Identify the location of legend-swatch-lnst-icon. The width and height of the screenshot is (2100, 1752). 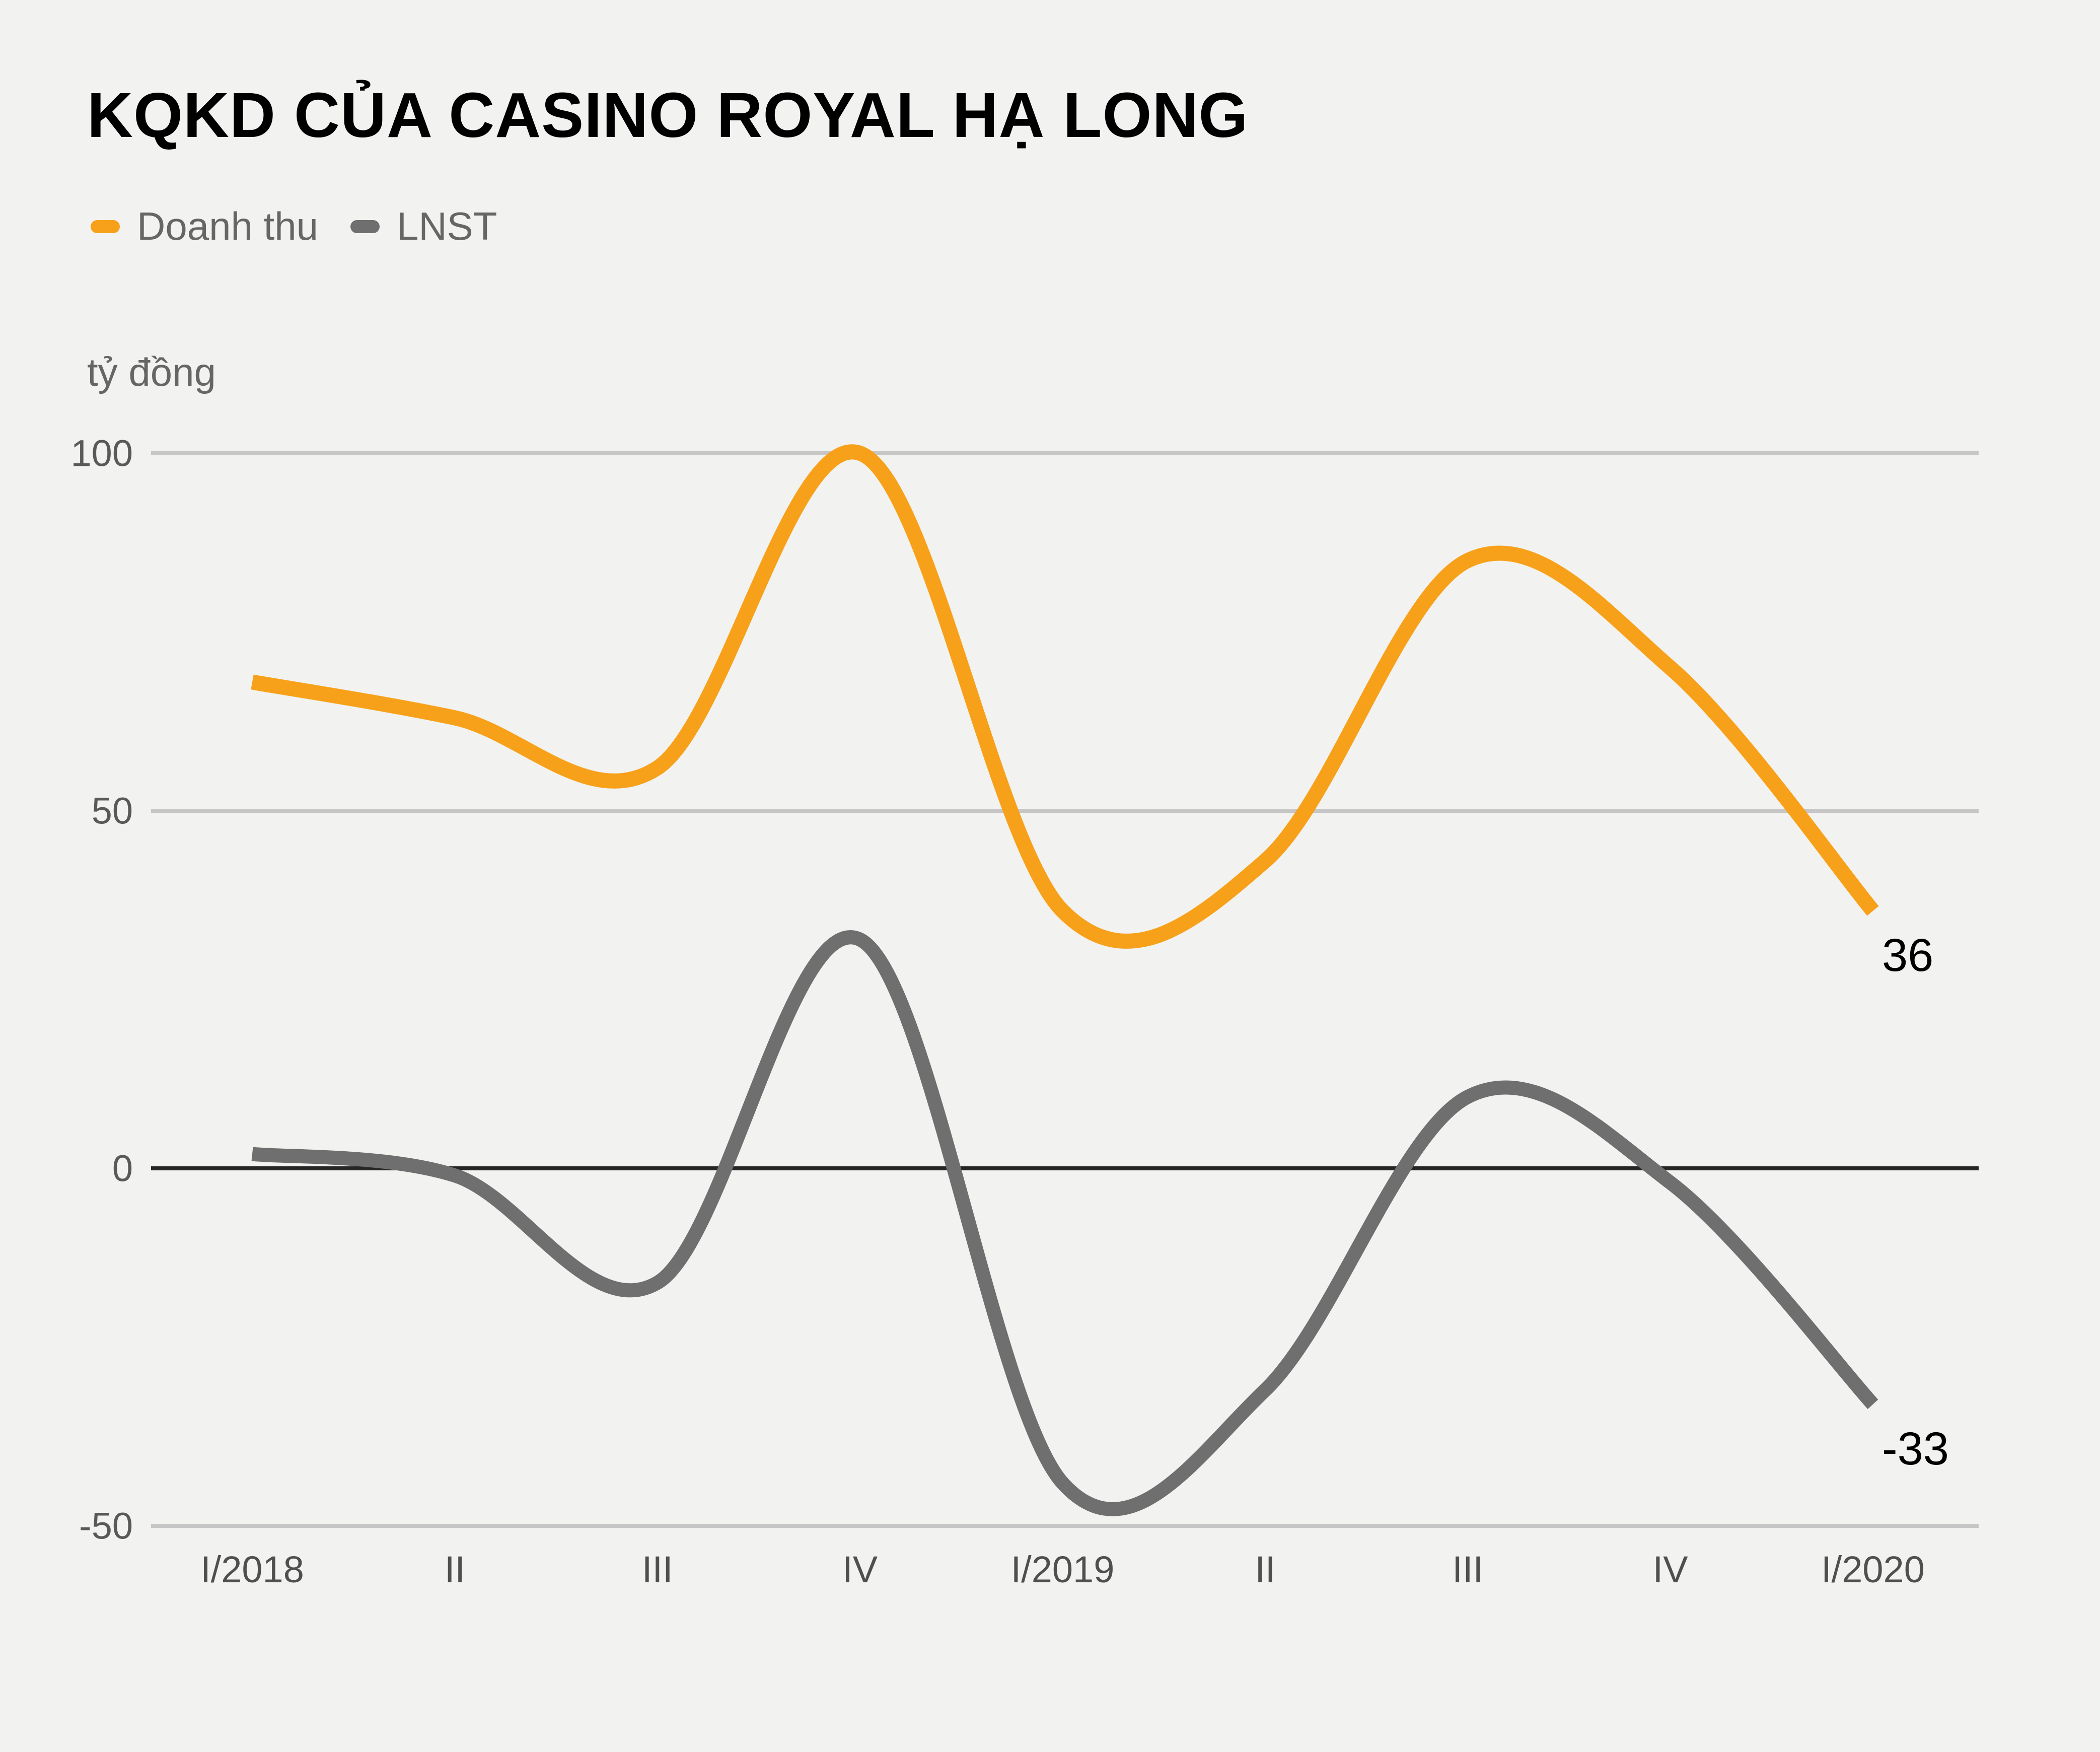
(365, 226).